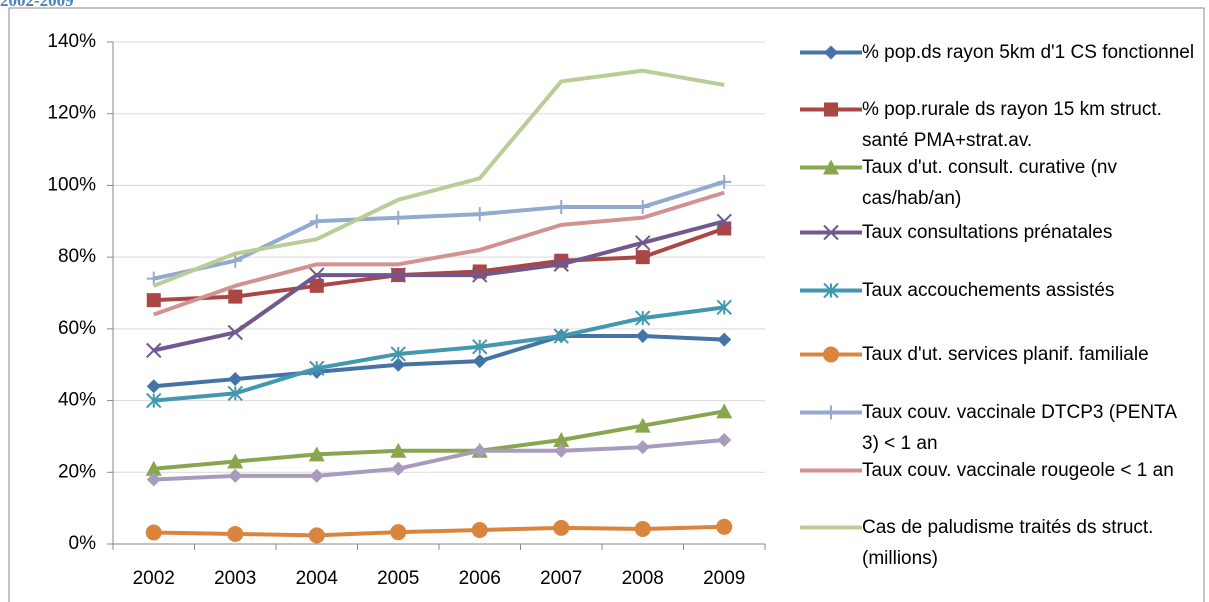 The height and width of the screenshot is (602, 1209). What do you see at coordinates (37, 5) in the screenshot?
I see `chart-title: 2002-2009` at bounding box center [37, 5].